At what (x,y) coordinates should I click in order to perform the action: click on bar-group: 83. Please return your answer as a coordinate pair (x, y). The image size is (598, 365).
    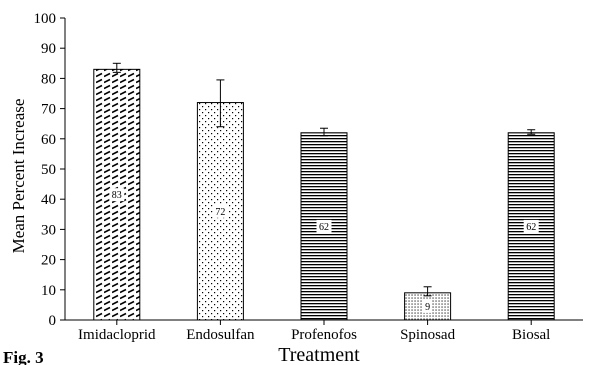
    Looking at the image, I should click on (117, 191).